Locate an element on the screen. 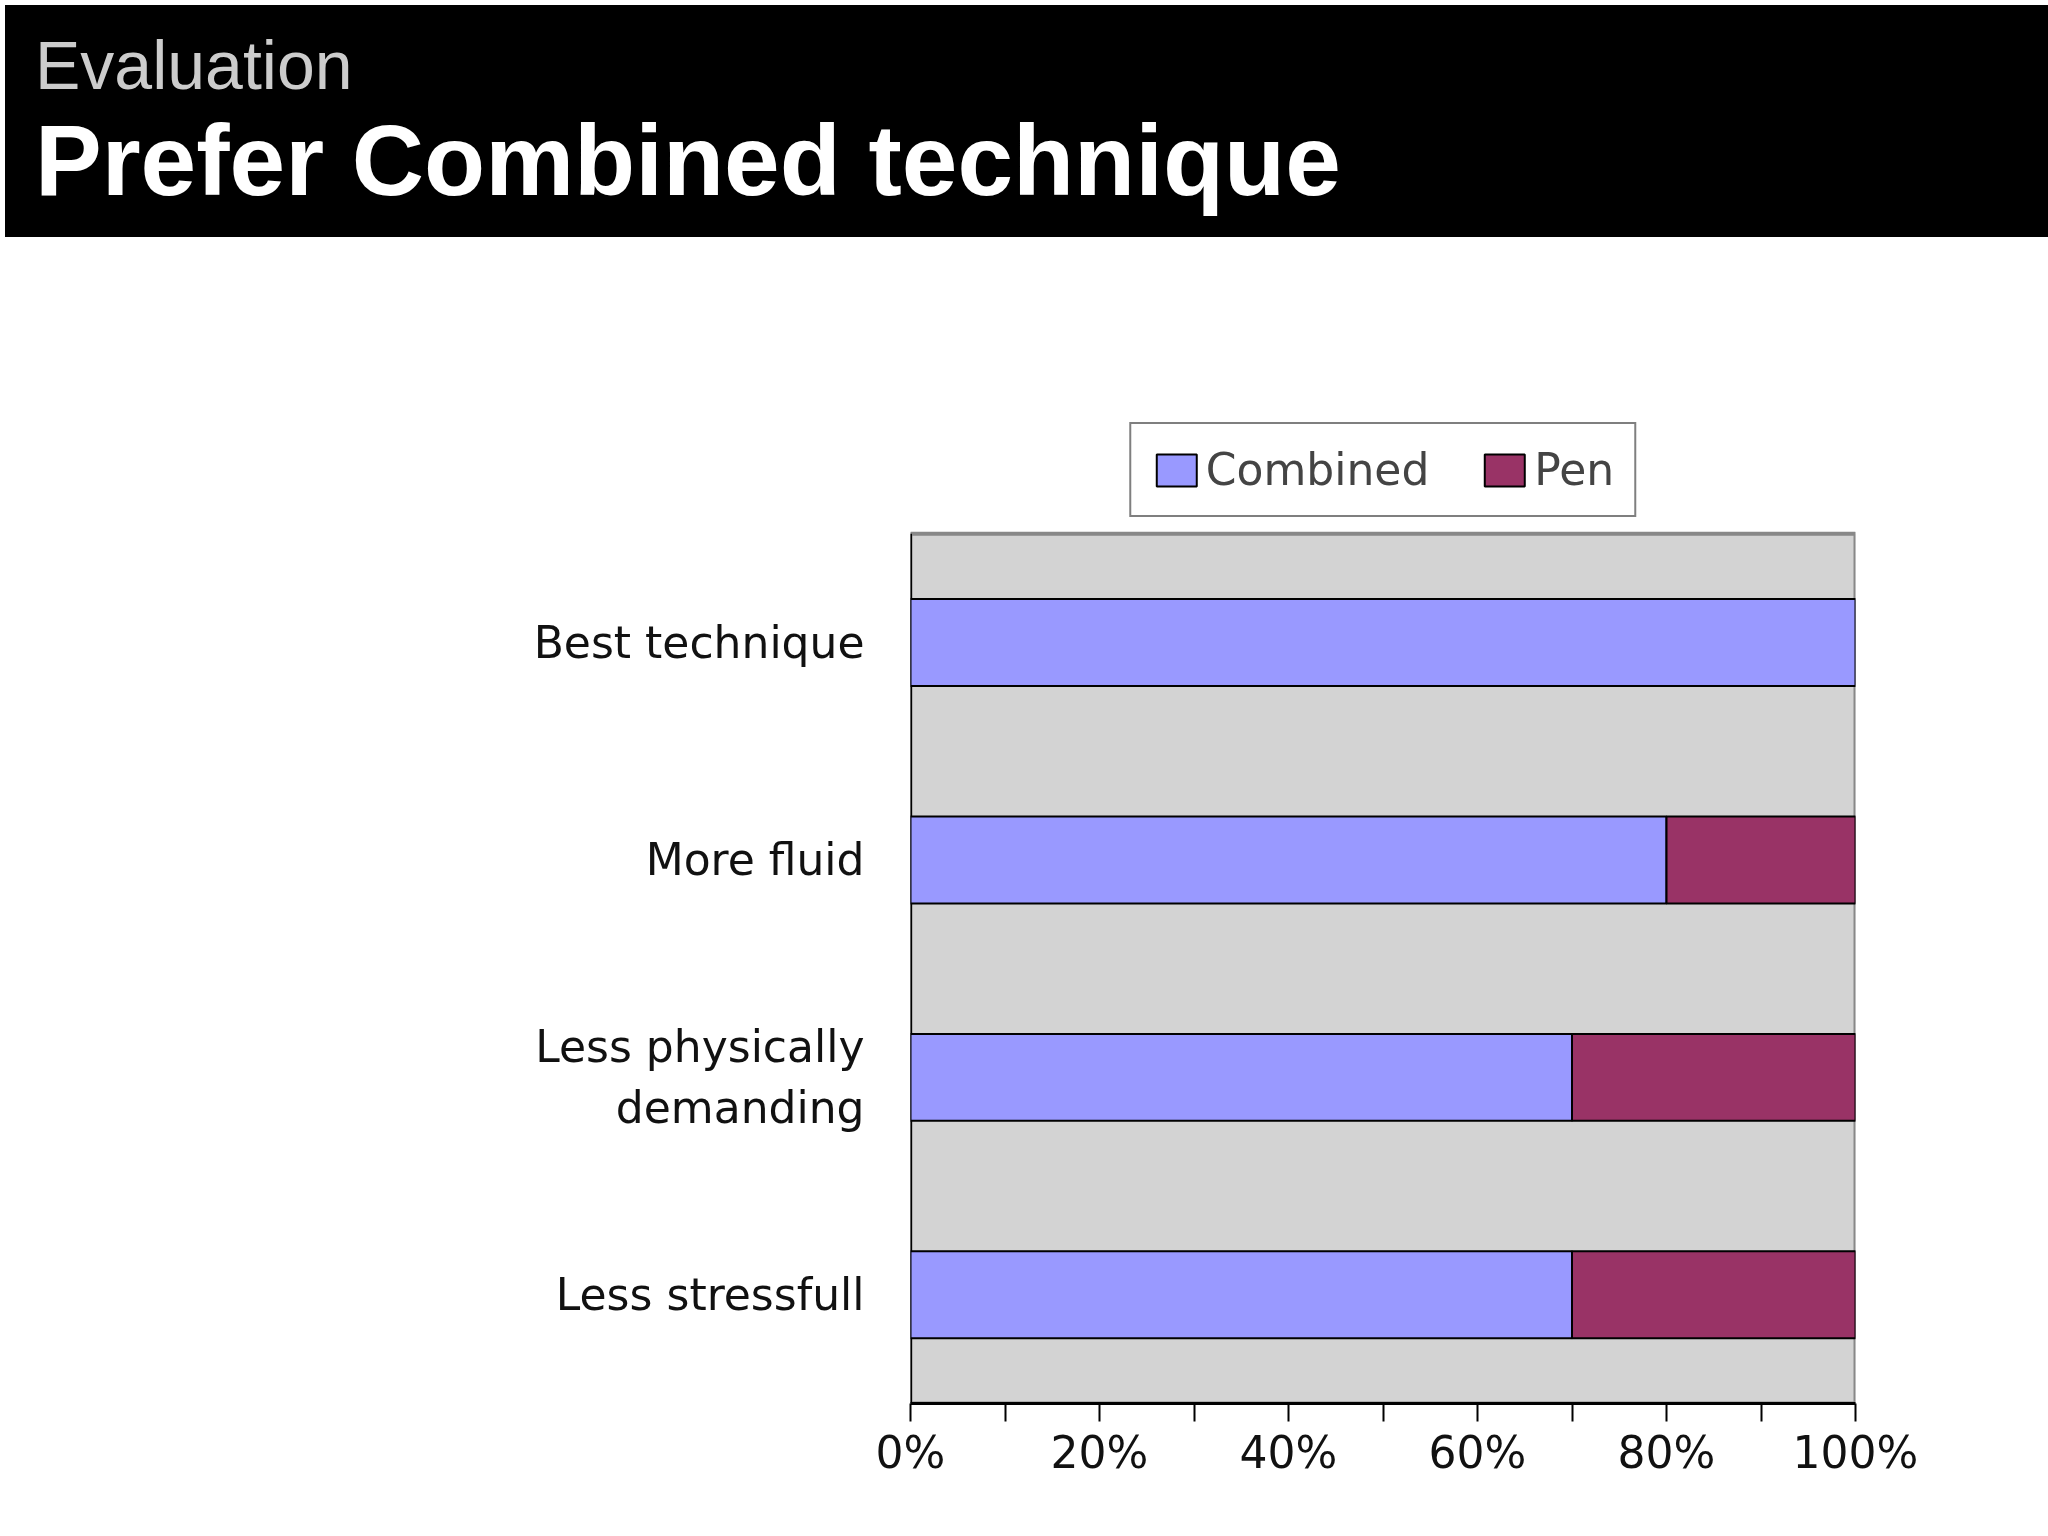 The width and height of the screenshot is (2048, 1536). x-tick-label: 60% is located at coordinates (1477, 1452).